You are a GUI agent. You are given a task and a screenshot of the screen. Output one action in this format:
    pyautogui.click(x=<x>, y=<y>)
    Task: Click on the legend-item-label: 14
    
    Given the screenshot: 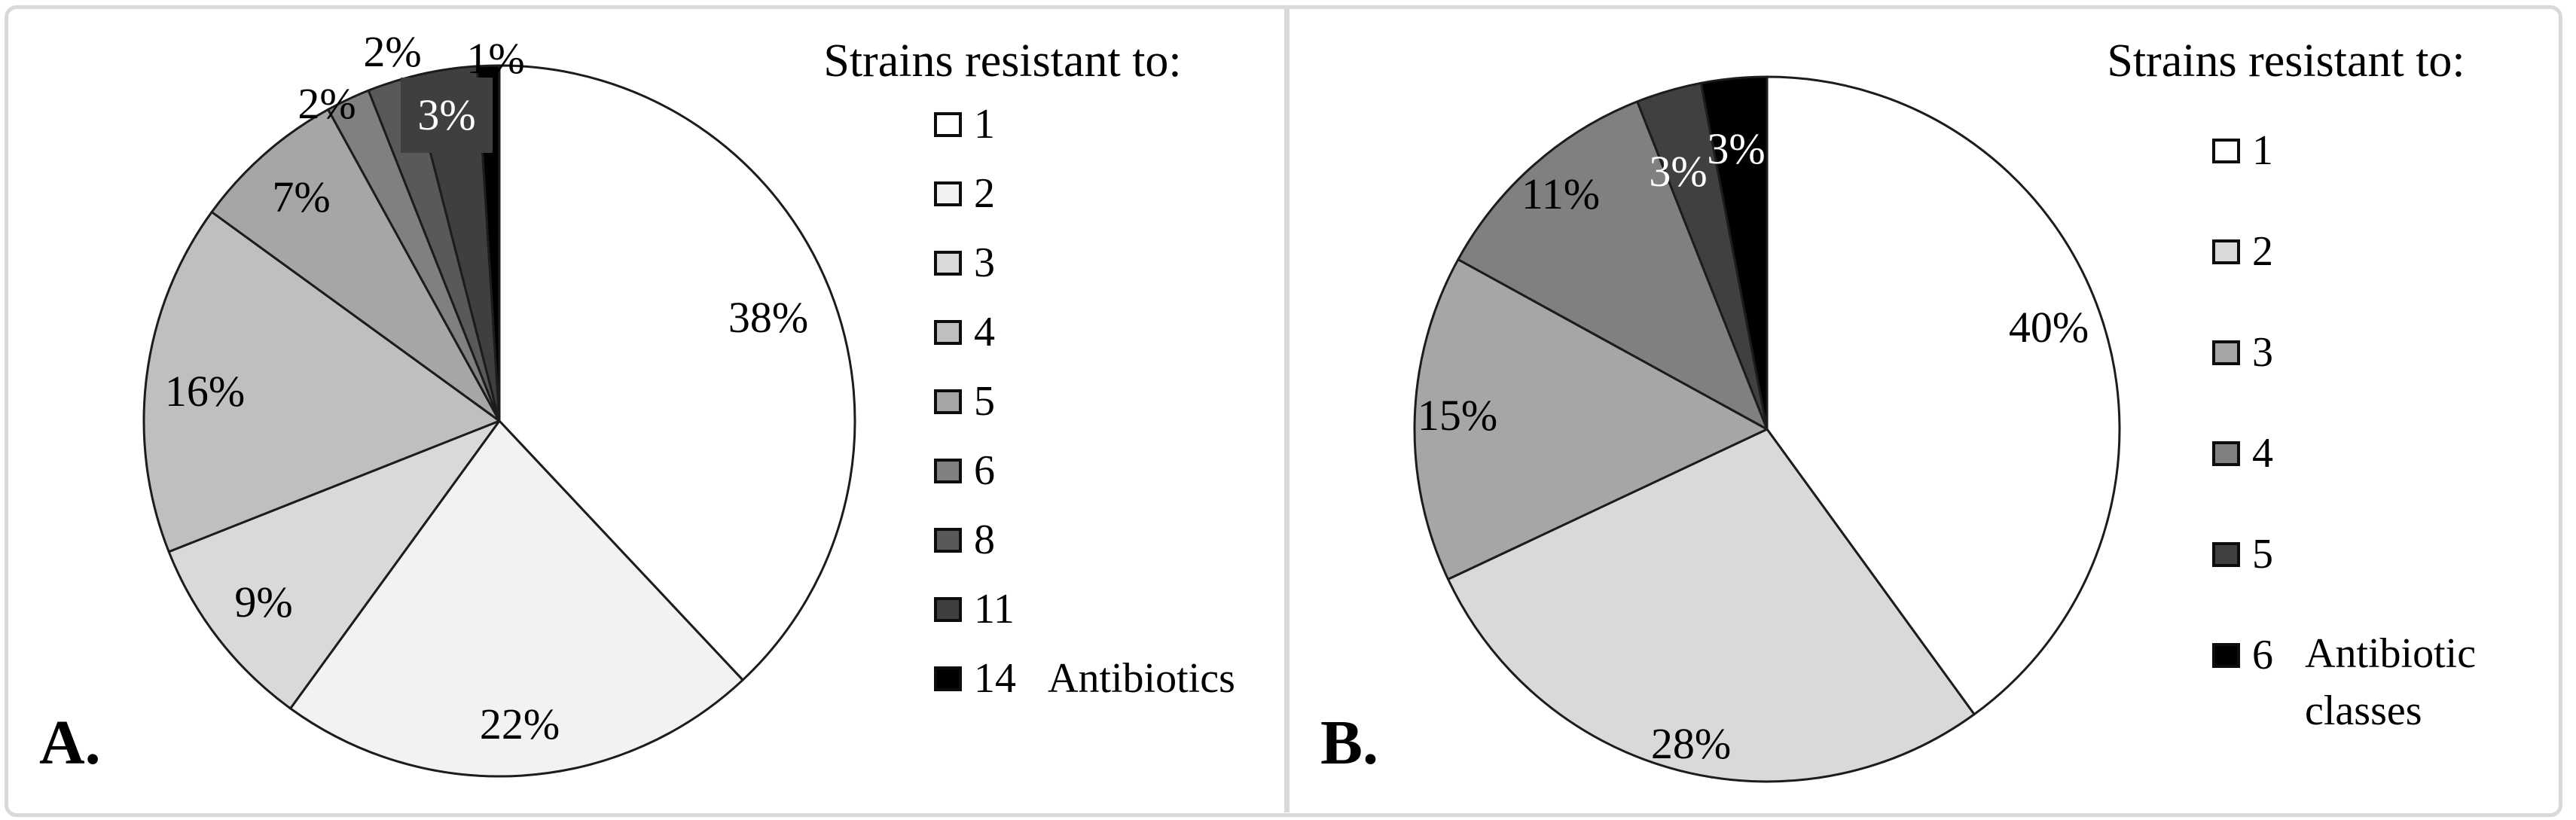 What is the action you would take?
    pyautogui.click(x=995, y=678)
    